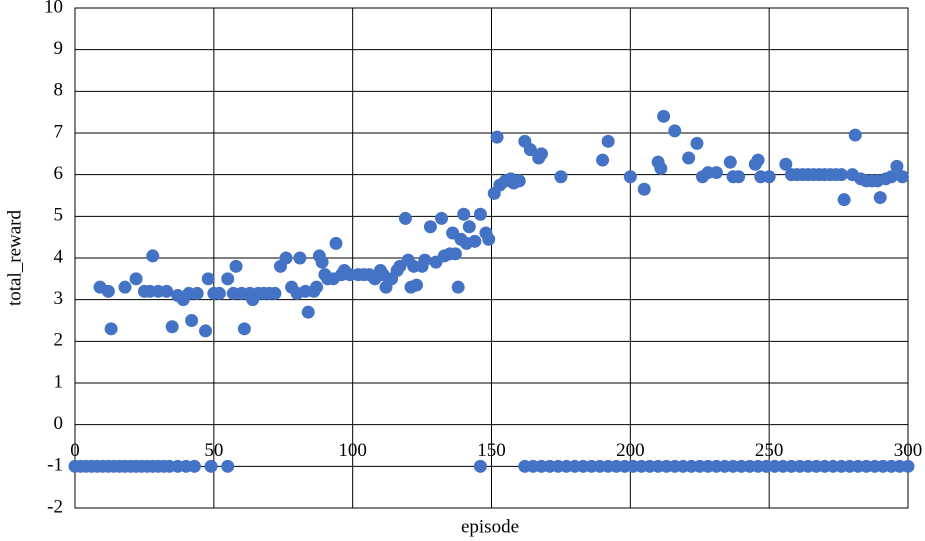 This screenshot has width=925, height=541. What do you see at coordinates (59, 90) in the screenshot?
I see `y-tick-label: 8` at bounding box center [59, 90].